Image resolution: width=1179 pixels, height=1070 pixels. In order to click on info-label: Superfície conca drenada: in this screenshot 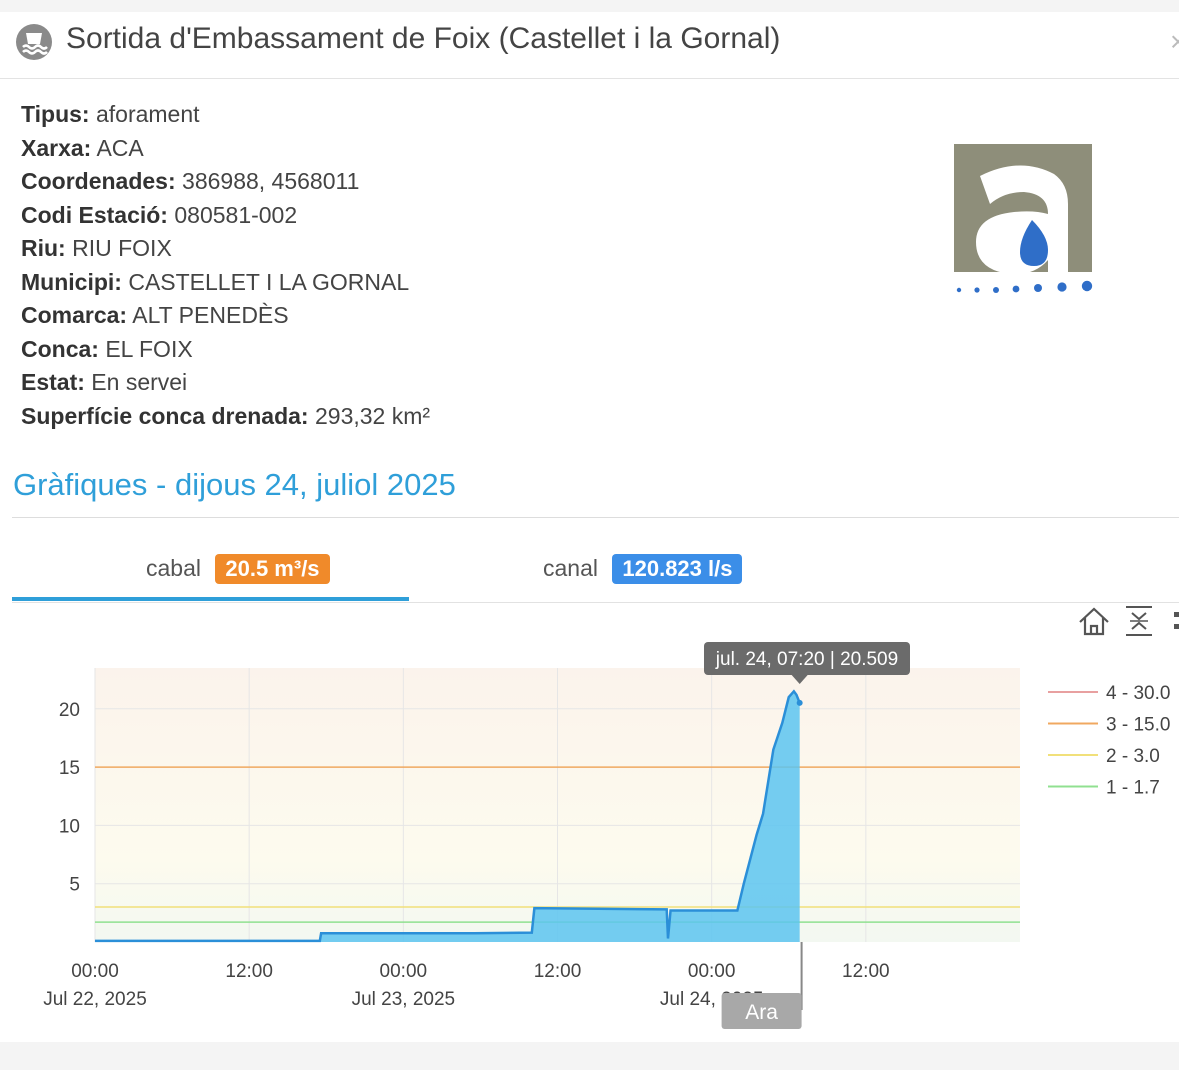, I will do `click(165, 415)`.